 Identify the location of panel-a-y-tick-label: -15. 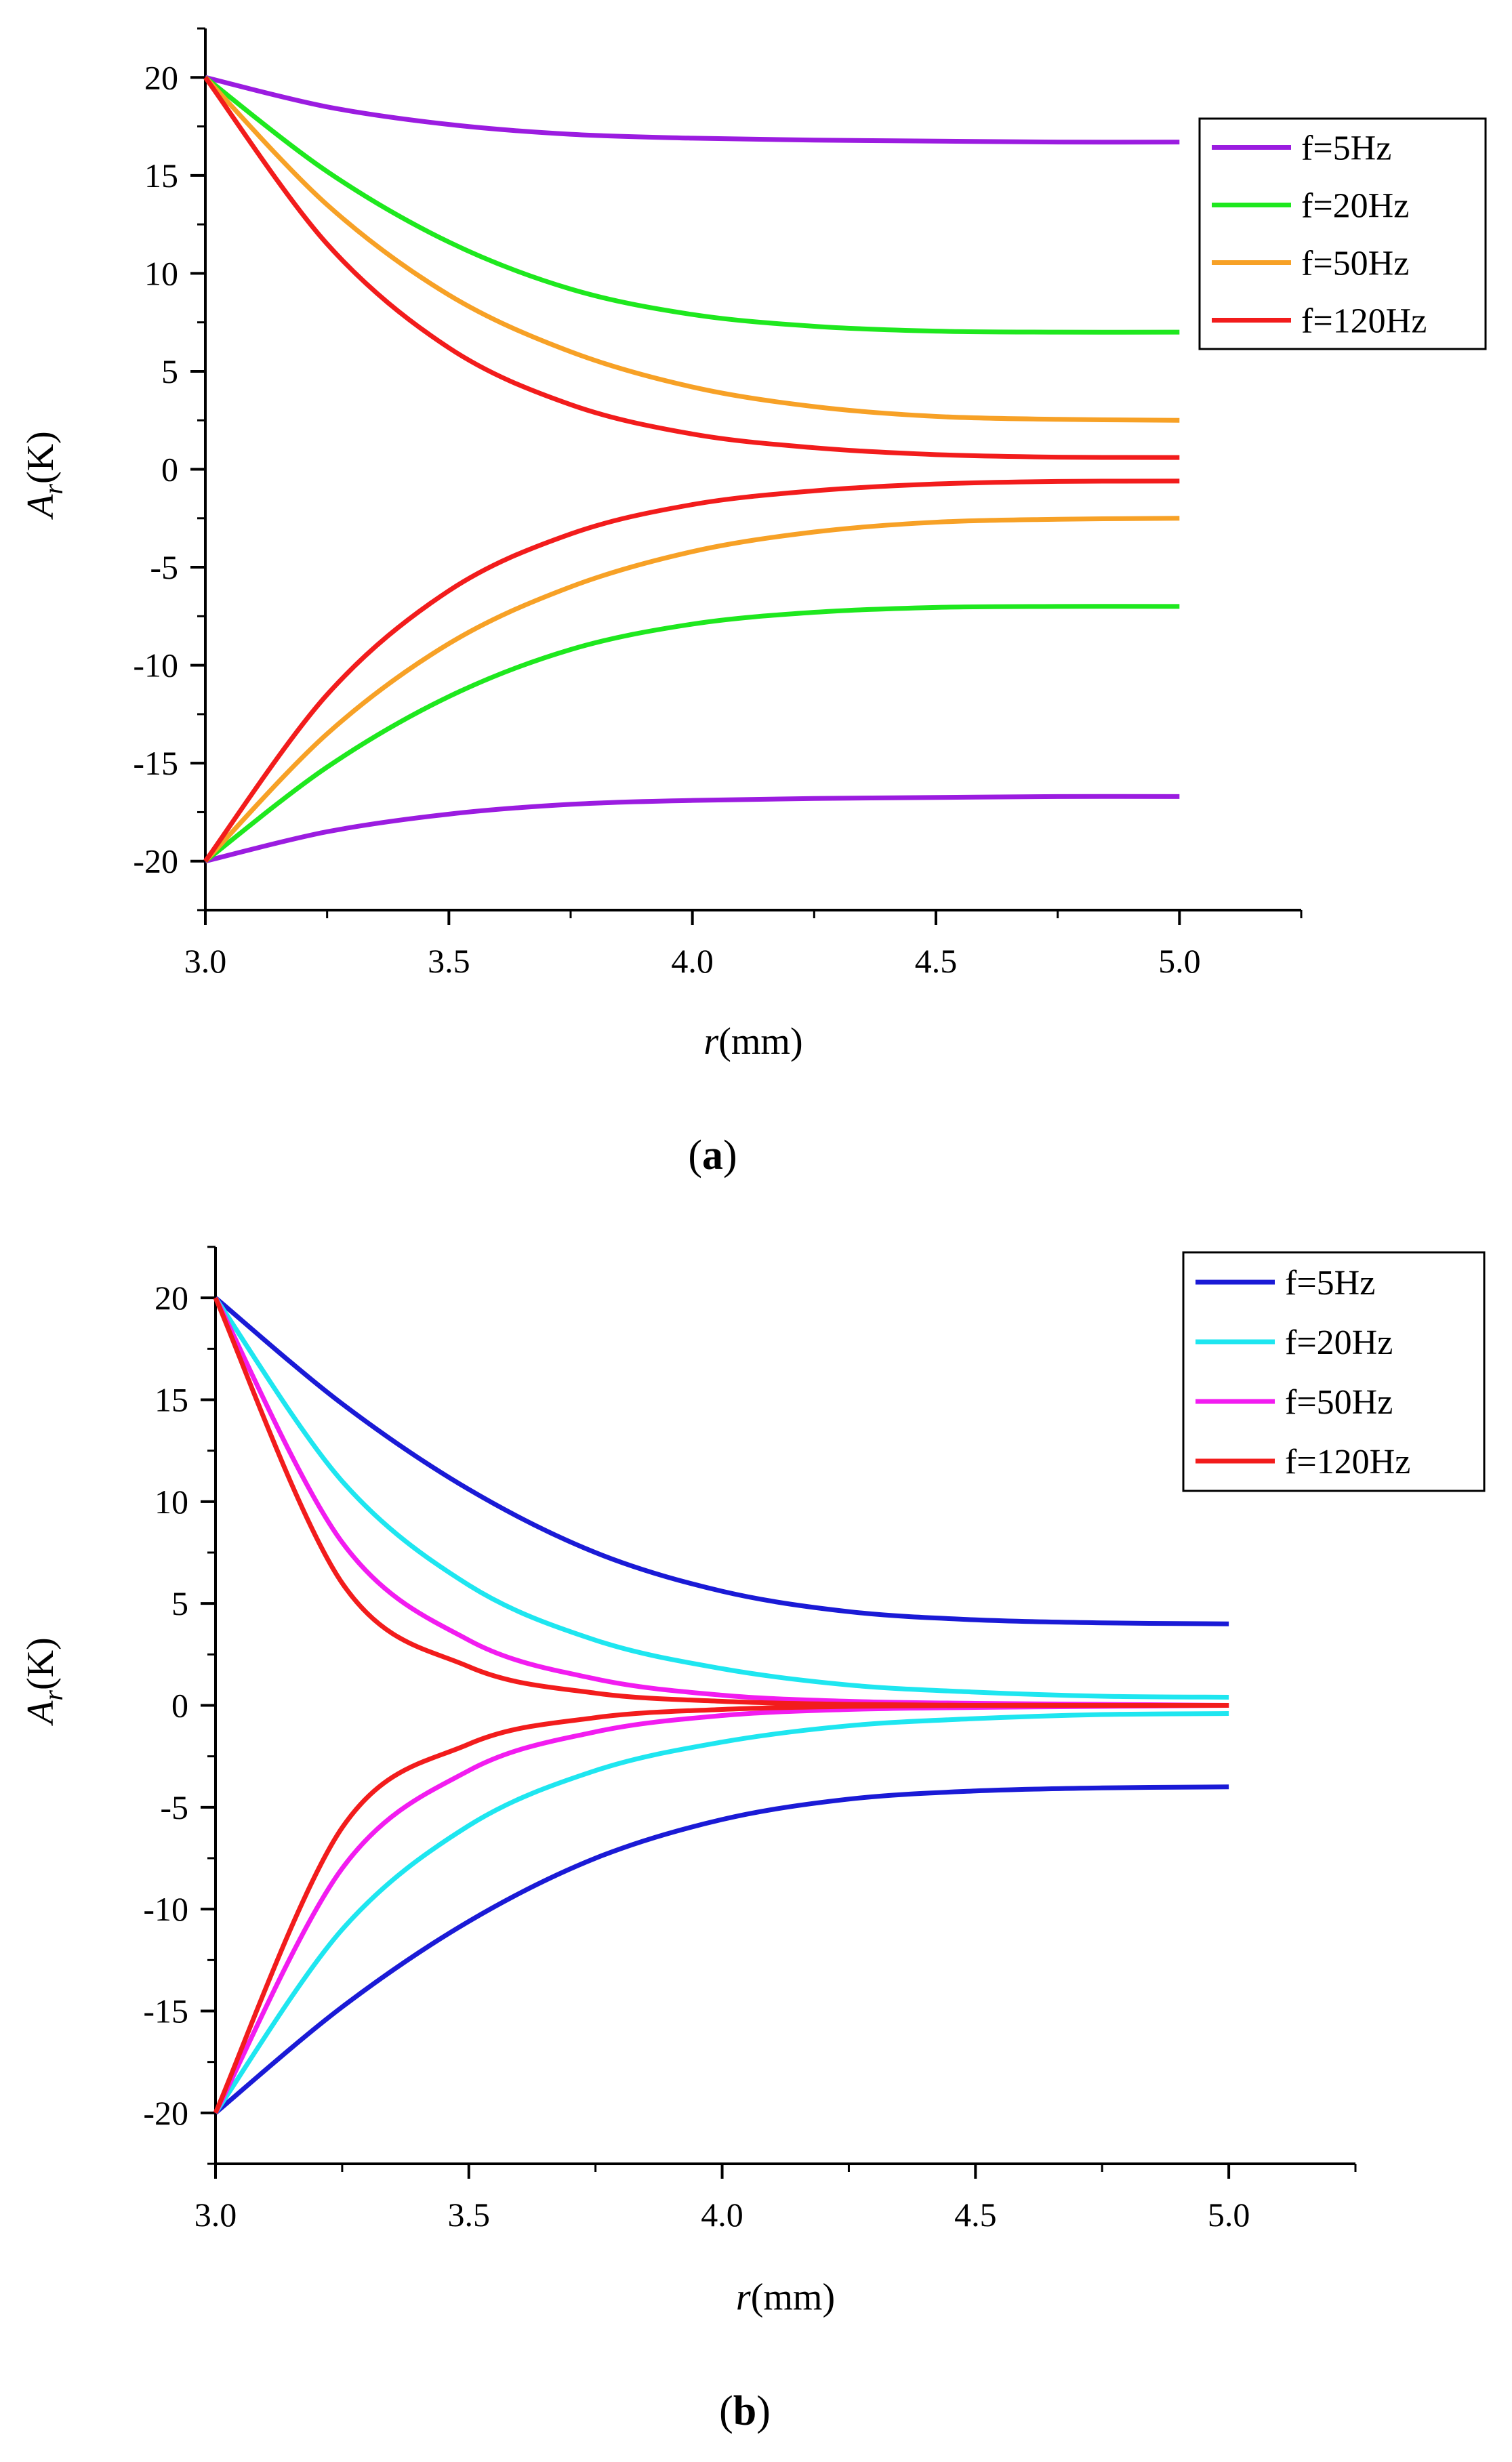
(155, 763).